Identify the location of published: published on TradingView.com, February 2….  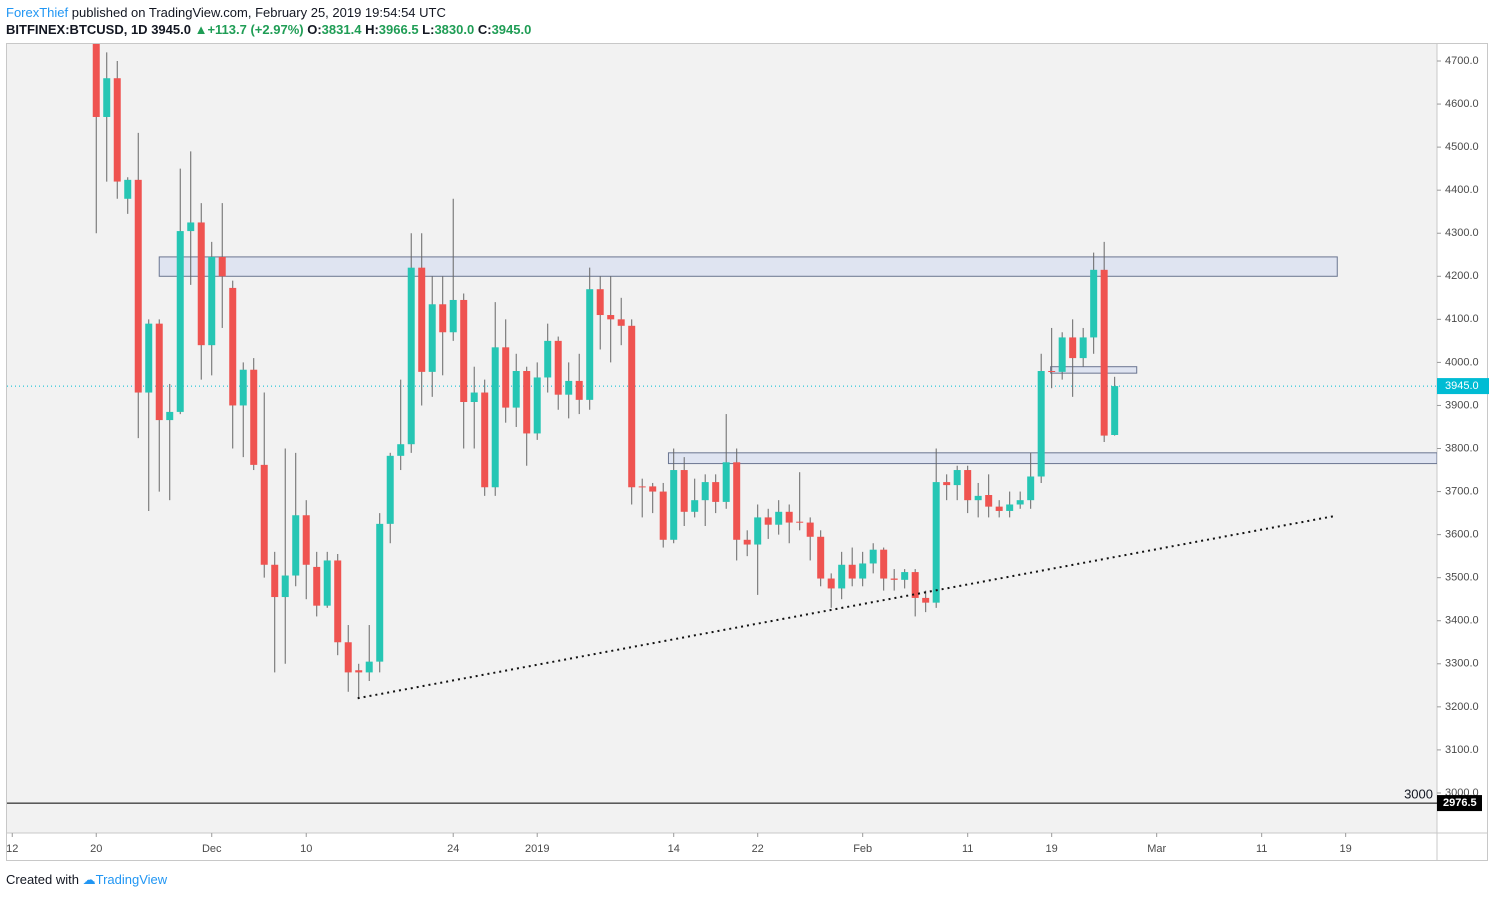
(258, 12).